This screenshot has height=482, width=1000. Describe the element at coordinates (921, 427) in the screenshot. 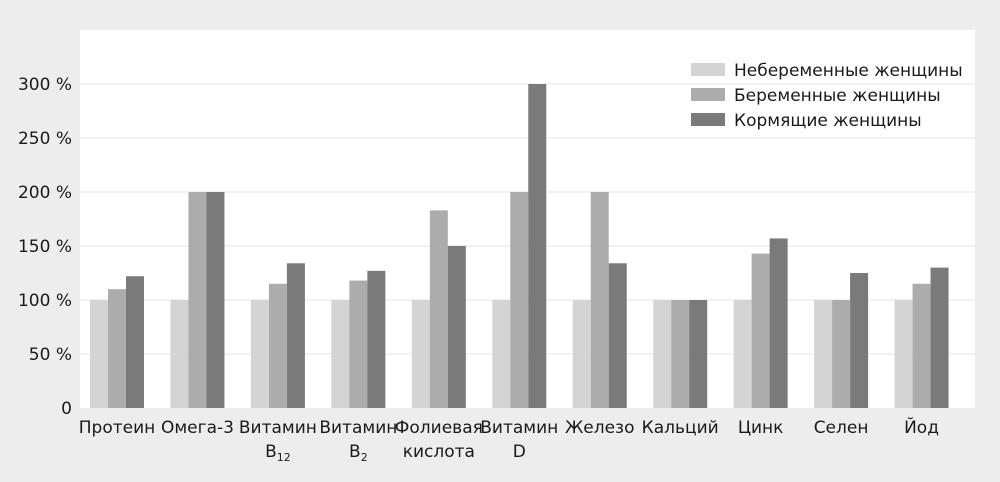

I see `x-tick-label: Йод` at that location.